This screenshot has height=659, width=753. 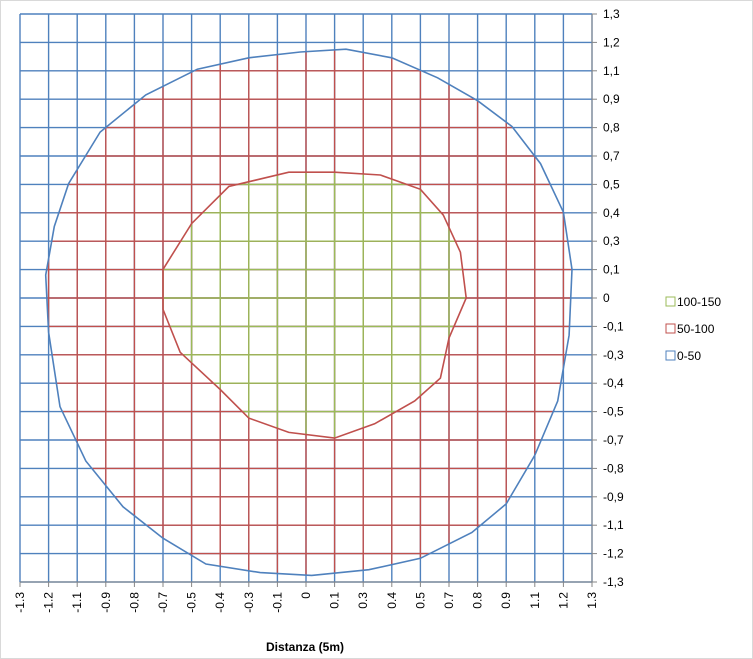 What do you see at coordinates (449, 600) in the screenshot?
I see `x-tick-label: 0.7` at bounding box center [449, 600].